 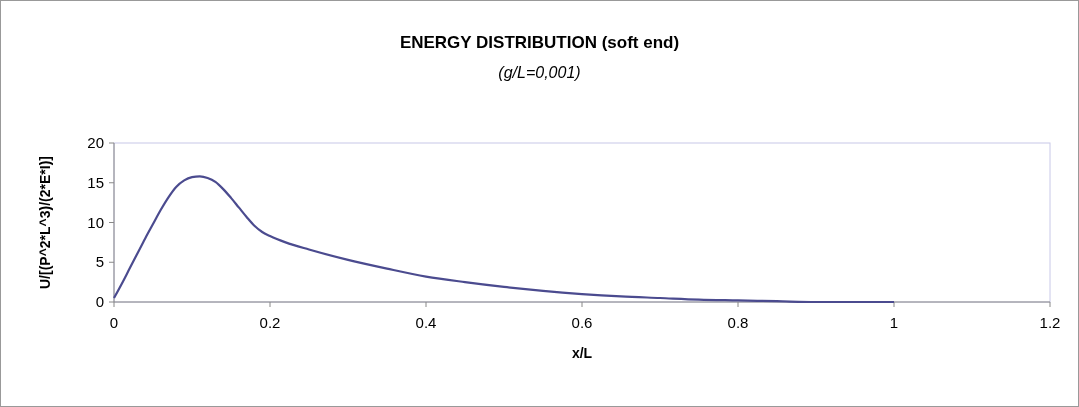 I want to click on y-axis-title: U/[(P^2*L^3)/(2*E*I)], so click(x=45, y=222).